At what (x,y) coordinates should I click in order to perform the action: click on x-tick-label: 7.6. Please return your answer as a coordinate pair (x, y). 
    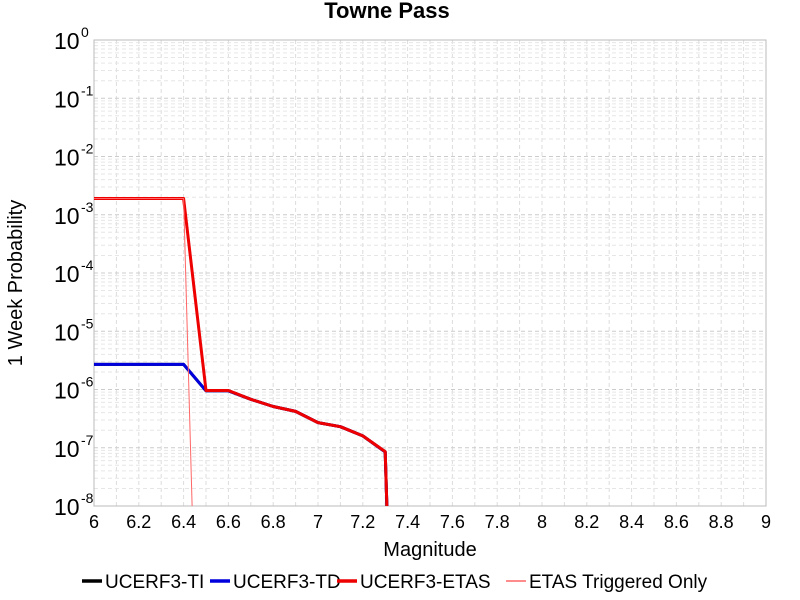
    Looking at the image, I should click on (452, 522).